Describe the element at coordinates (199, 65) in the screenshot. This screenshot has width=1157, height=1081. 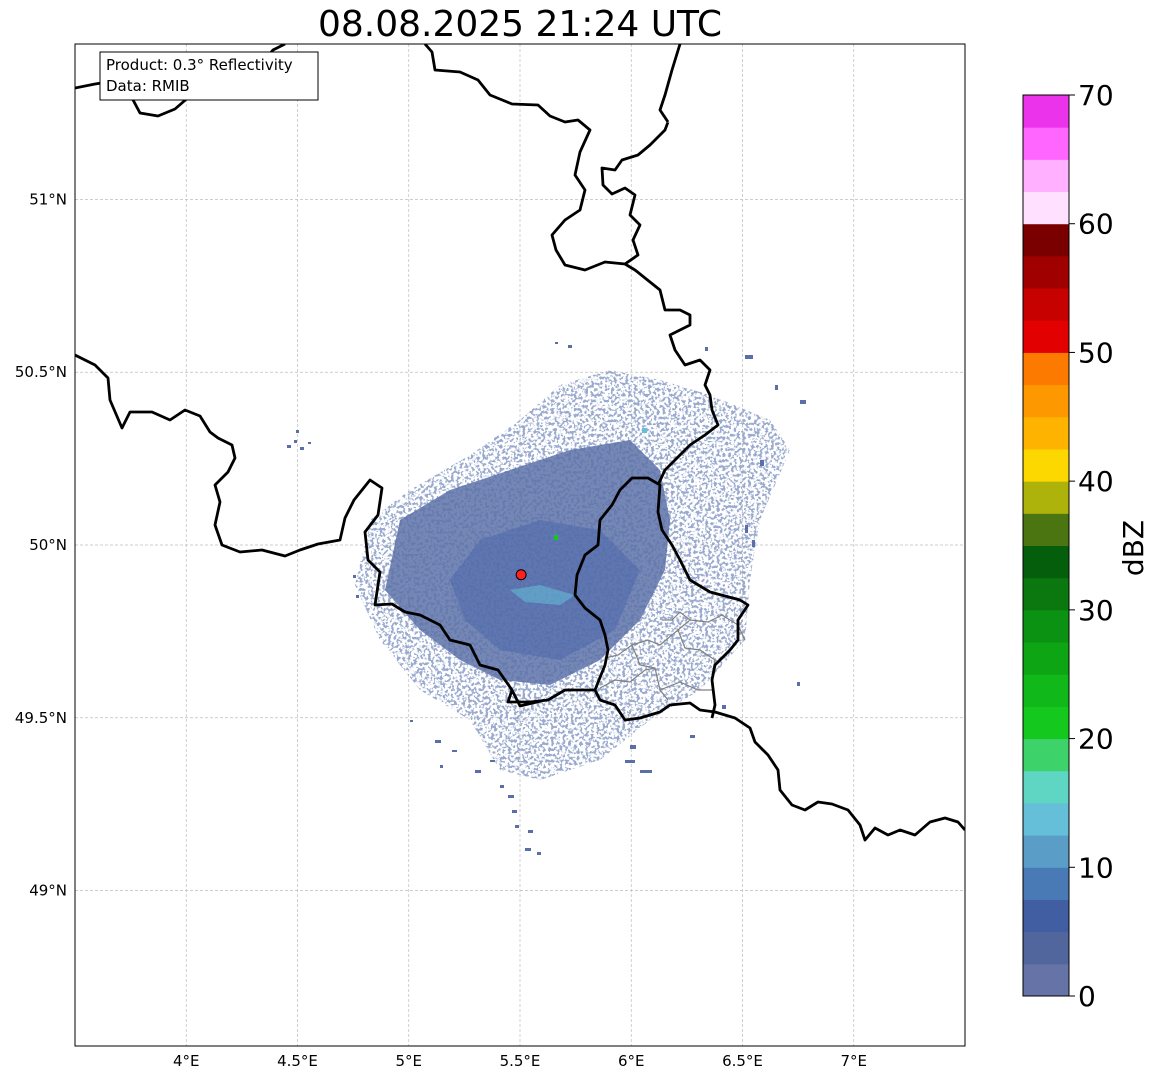
I see `product-label: Product: 0.3° Reflectivity` at that location.